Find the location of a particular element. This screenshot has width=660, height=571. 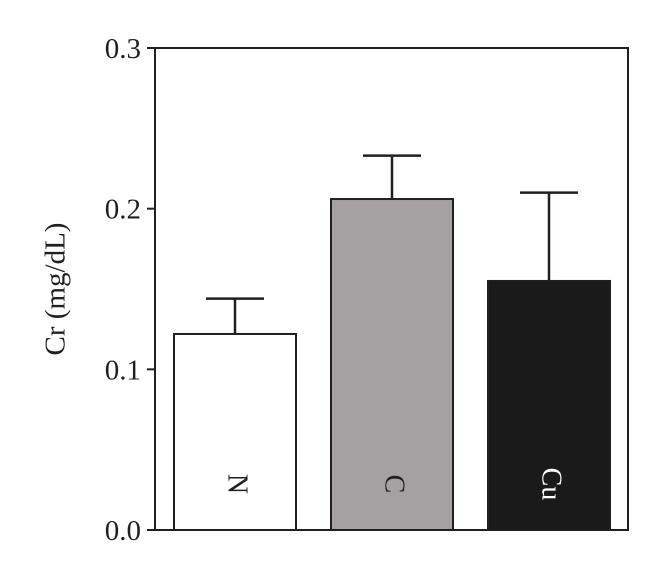

bar-cu is located at coordinates (549, 405).